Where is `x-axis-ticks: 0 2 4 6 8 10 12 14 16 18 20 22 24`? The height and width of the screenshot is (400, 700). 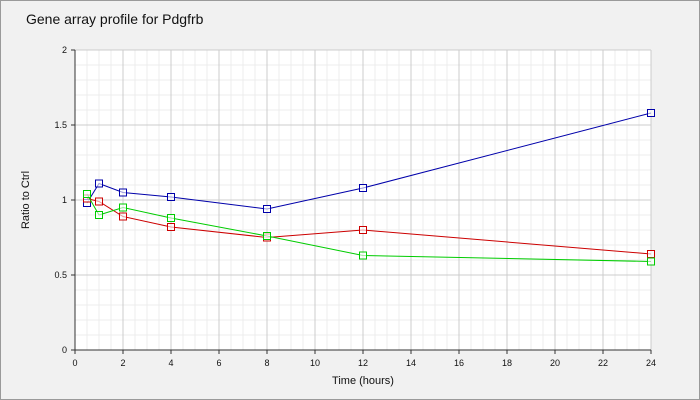
x-axis-ticks: 0 2 4 6 8 10 12 14 16 18 20 22 24 is located at coordinates (364, 359).